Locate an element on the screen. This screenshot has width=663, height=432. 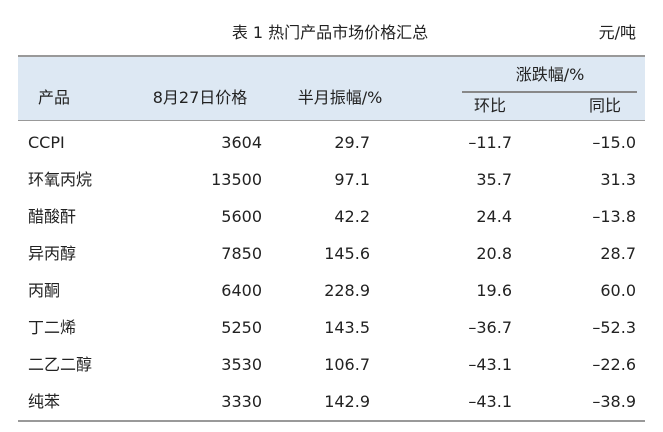
product-name: 二乙二醇 is located at coordinates (60, 364).